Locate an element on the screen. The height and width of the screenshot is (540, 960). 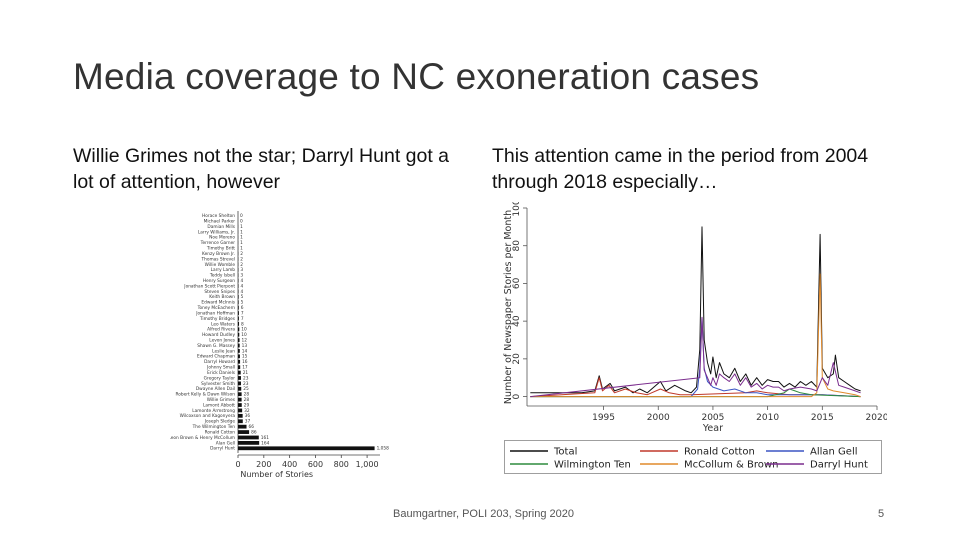
bar-category-label: Leo Waters is located at coordinates (223, 324).